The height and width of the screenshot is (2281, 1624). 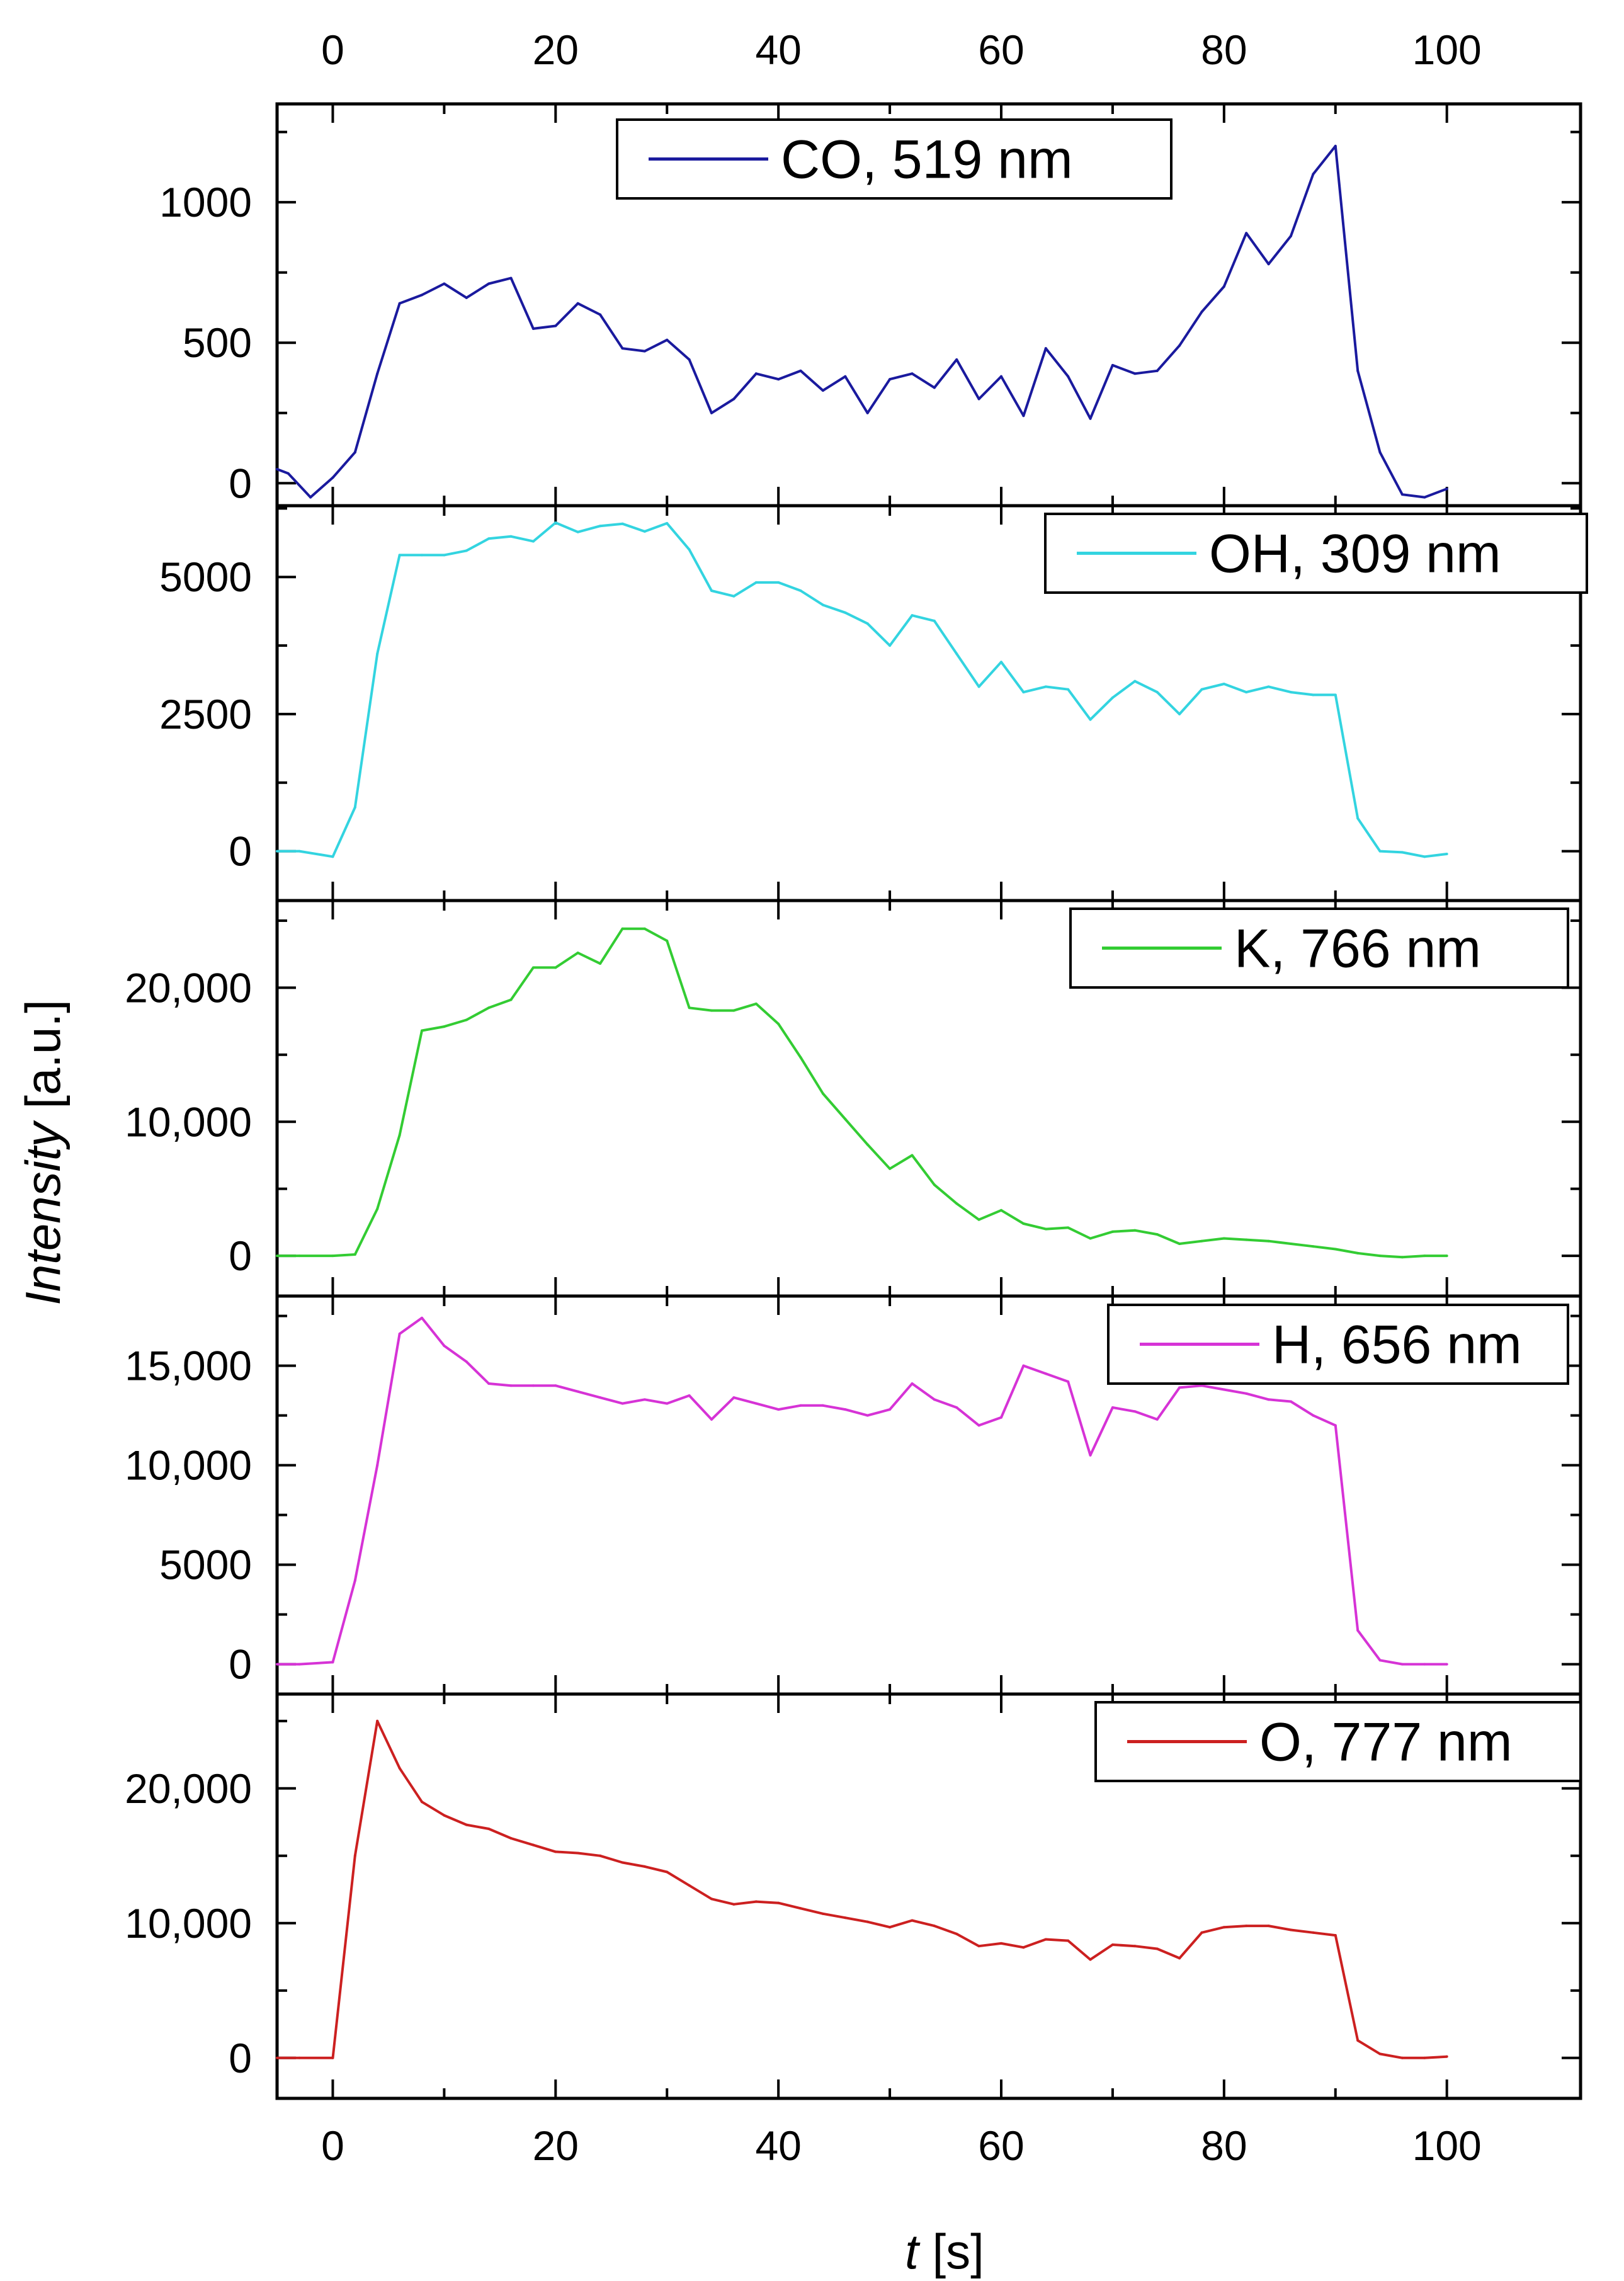 What do you see at coordinates (778, 2146) in the screenshot?
I see `x-bottom-tick-label-40: 40` at bounding box center [778, 2146].